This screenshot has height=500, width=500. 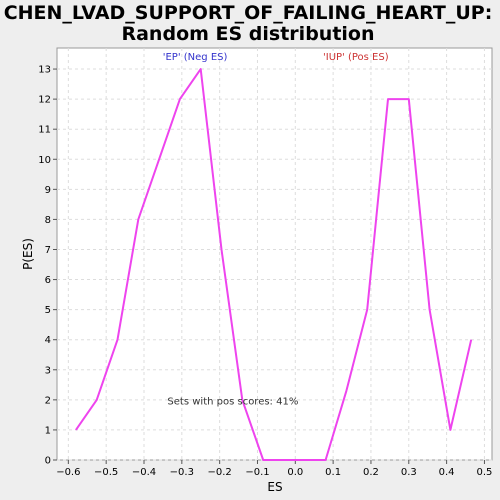 I want to click on y-tick-label: 8, so click(x=48, y=220).